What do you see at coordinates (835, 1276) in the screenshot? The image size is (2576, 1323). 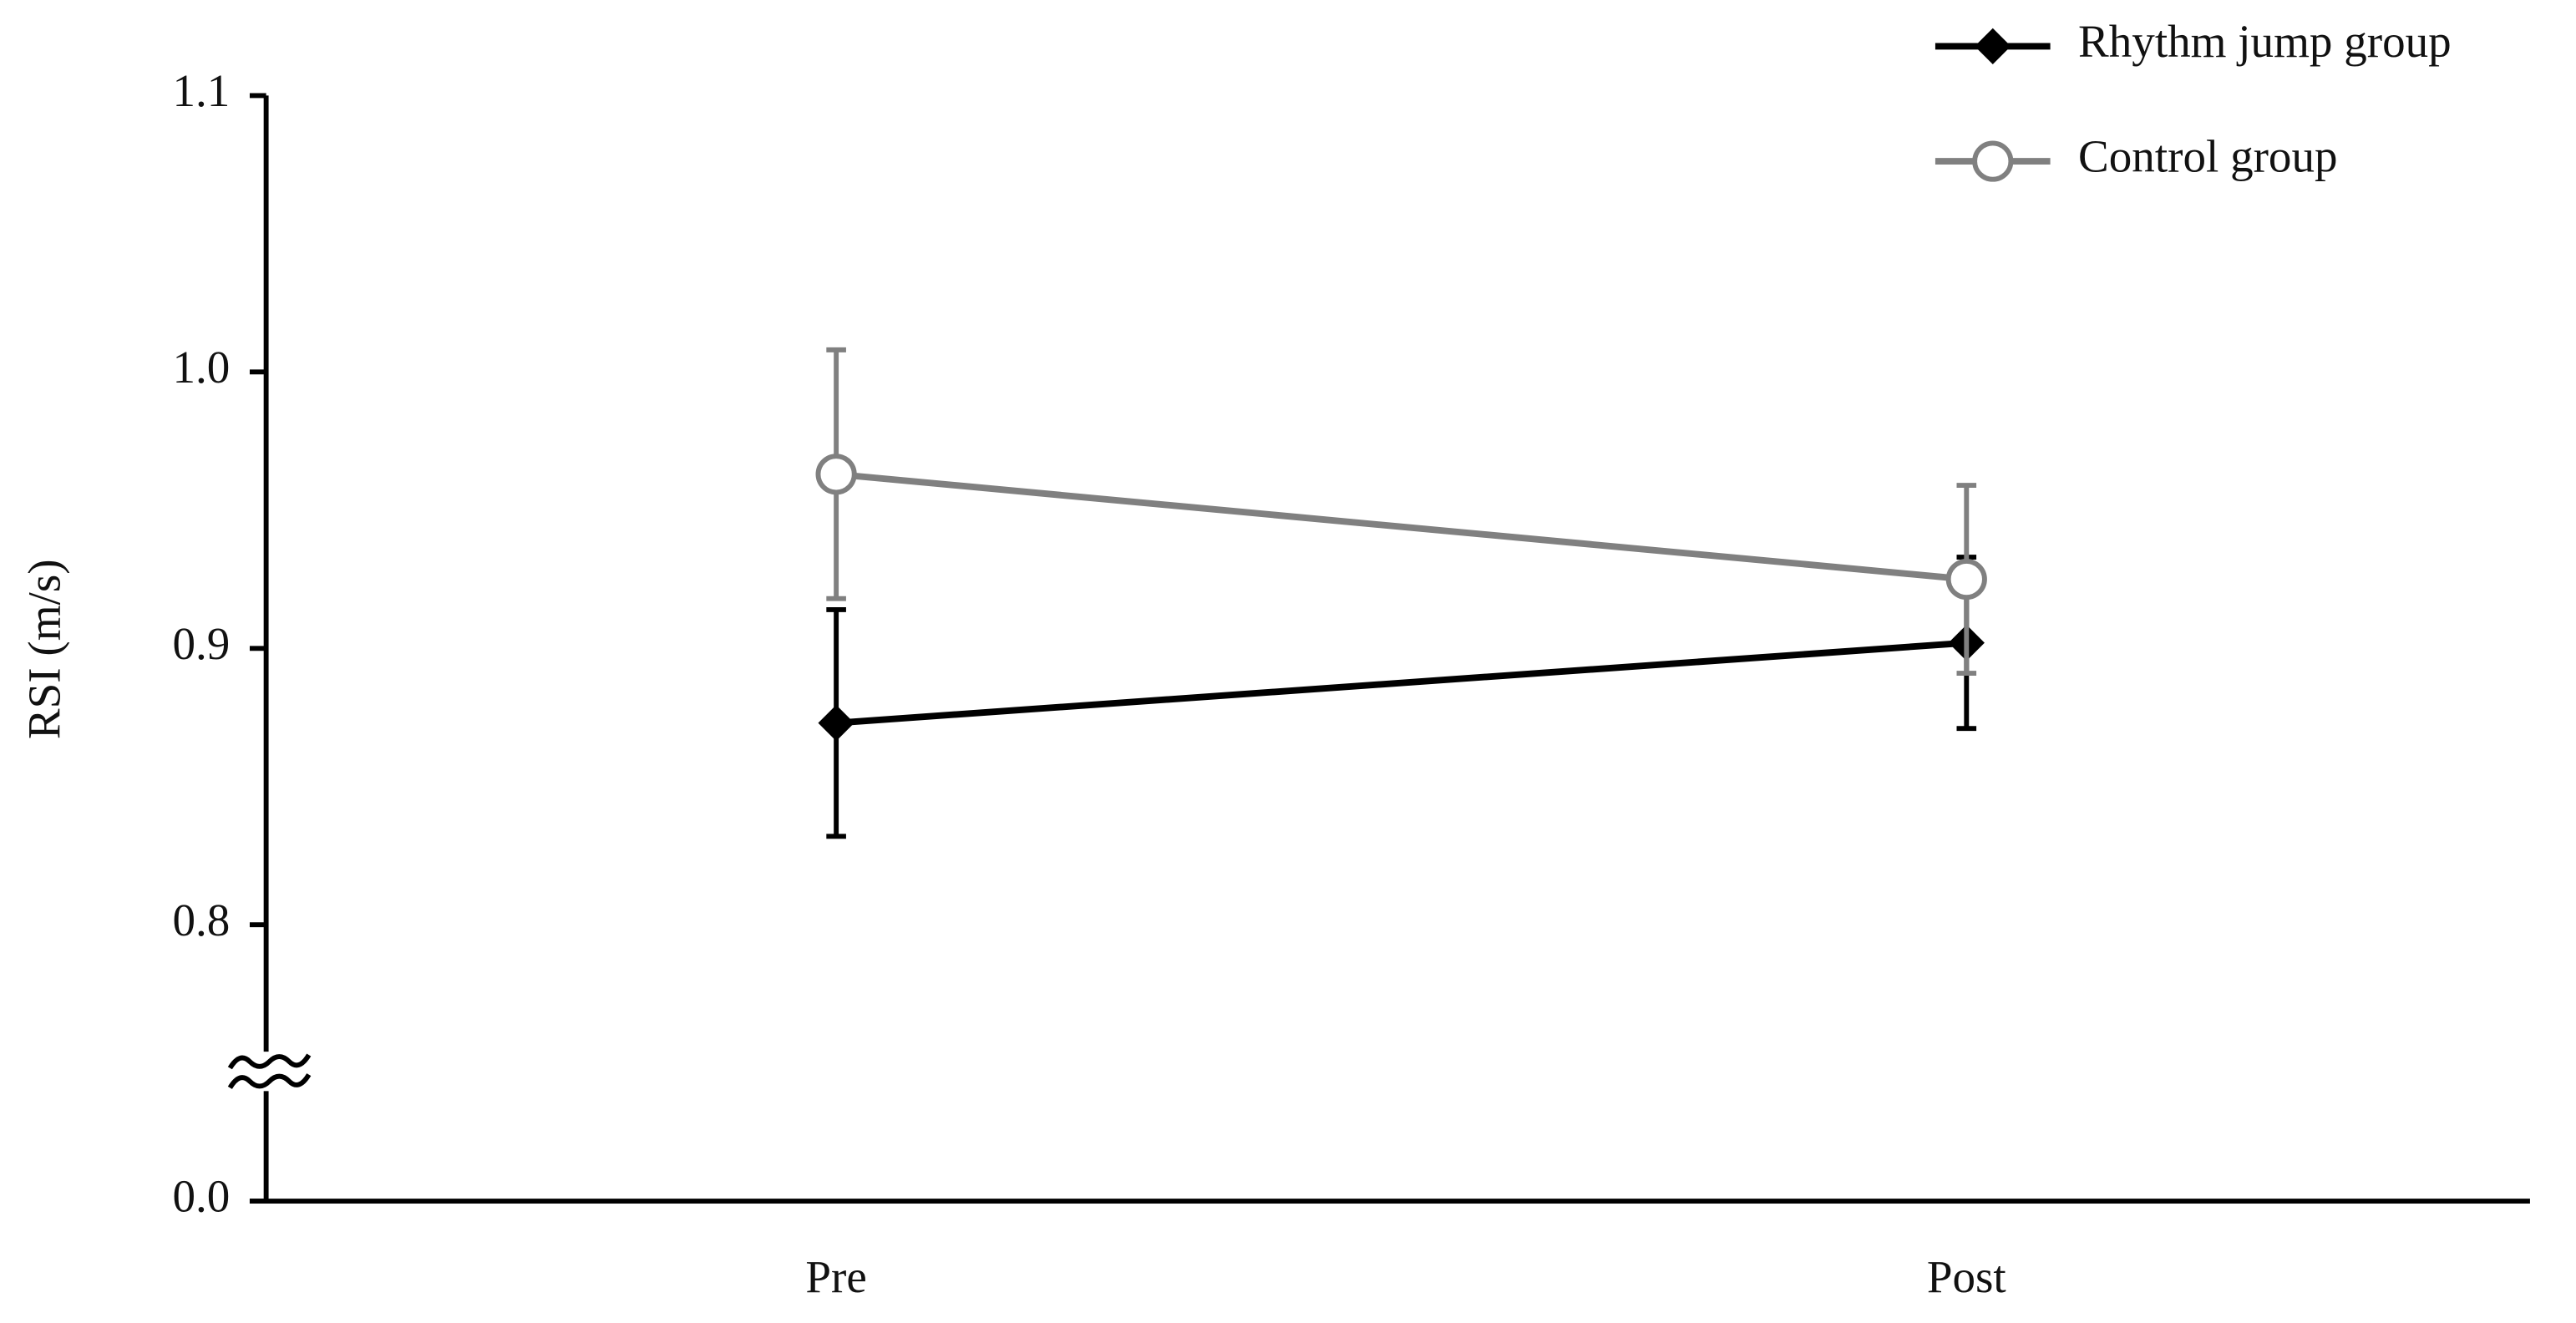 I see `x-tick-label: Pre` at bounding box center [835, 1276].